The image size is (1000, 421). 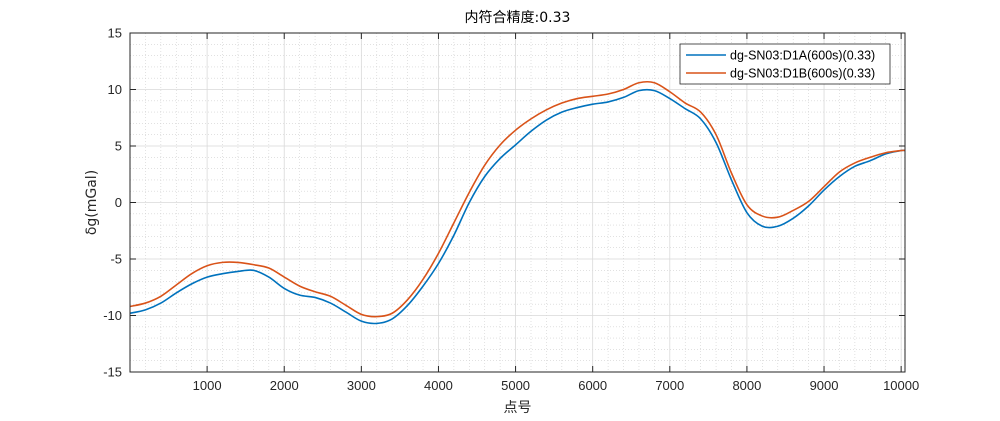 I want to click on y-tick-labels: -15 -10 -5 0 5 10 15, so click(x=112, y=203).